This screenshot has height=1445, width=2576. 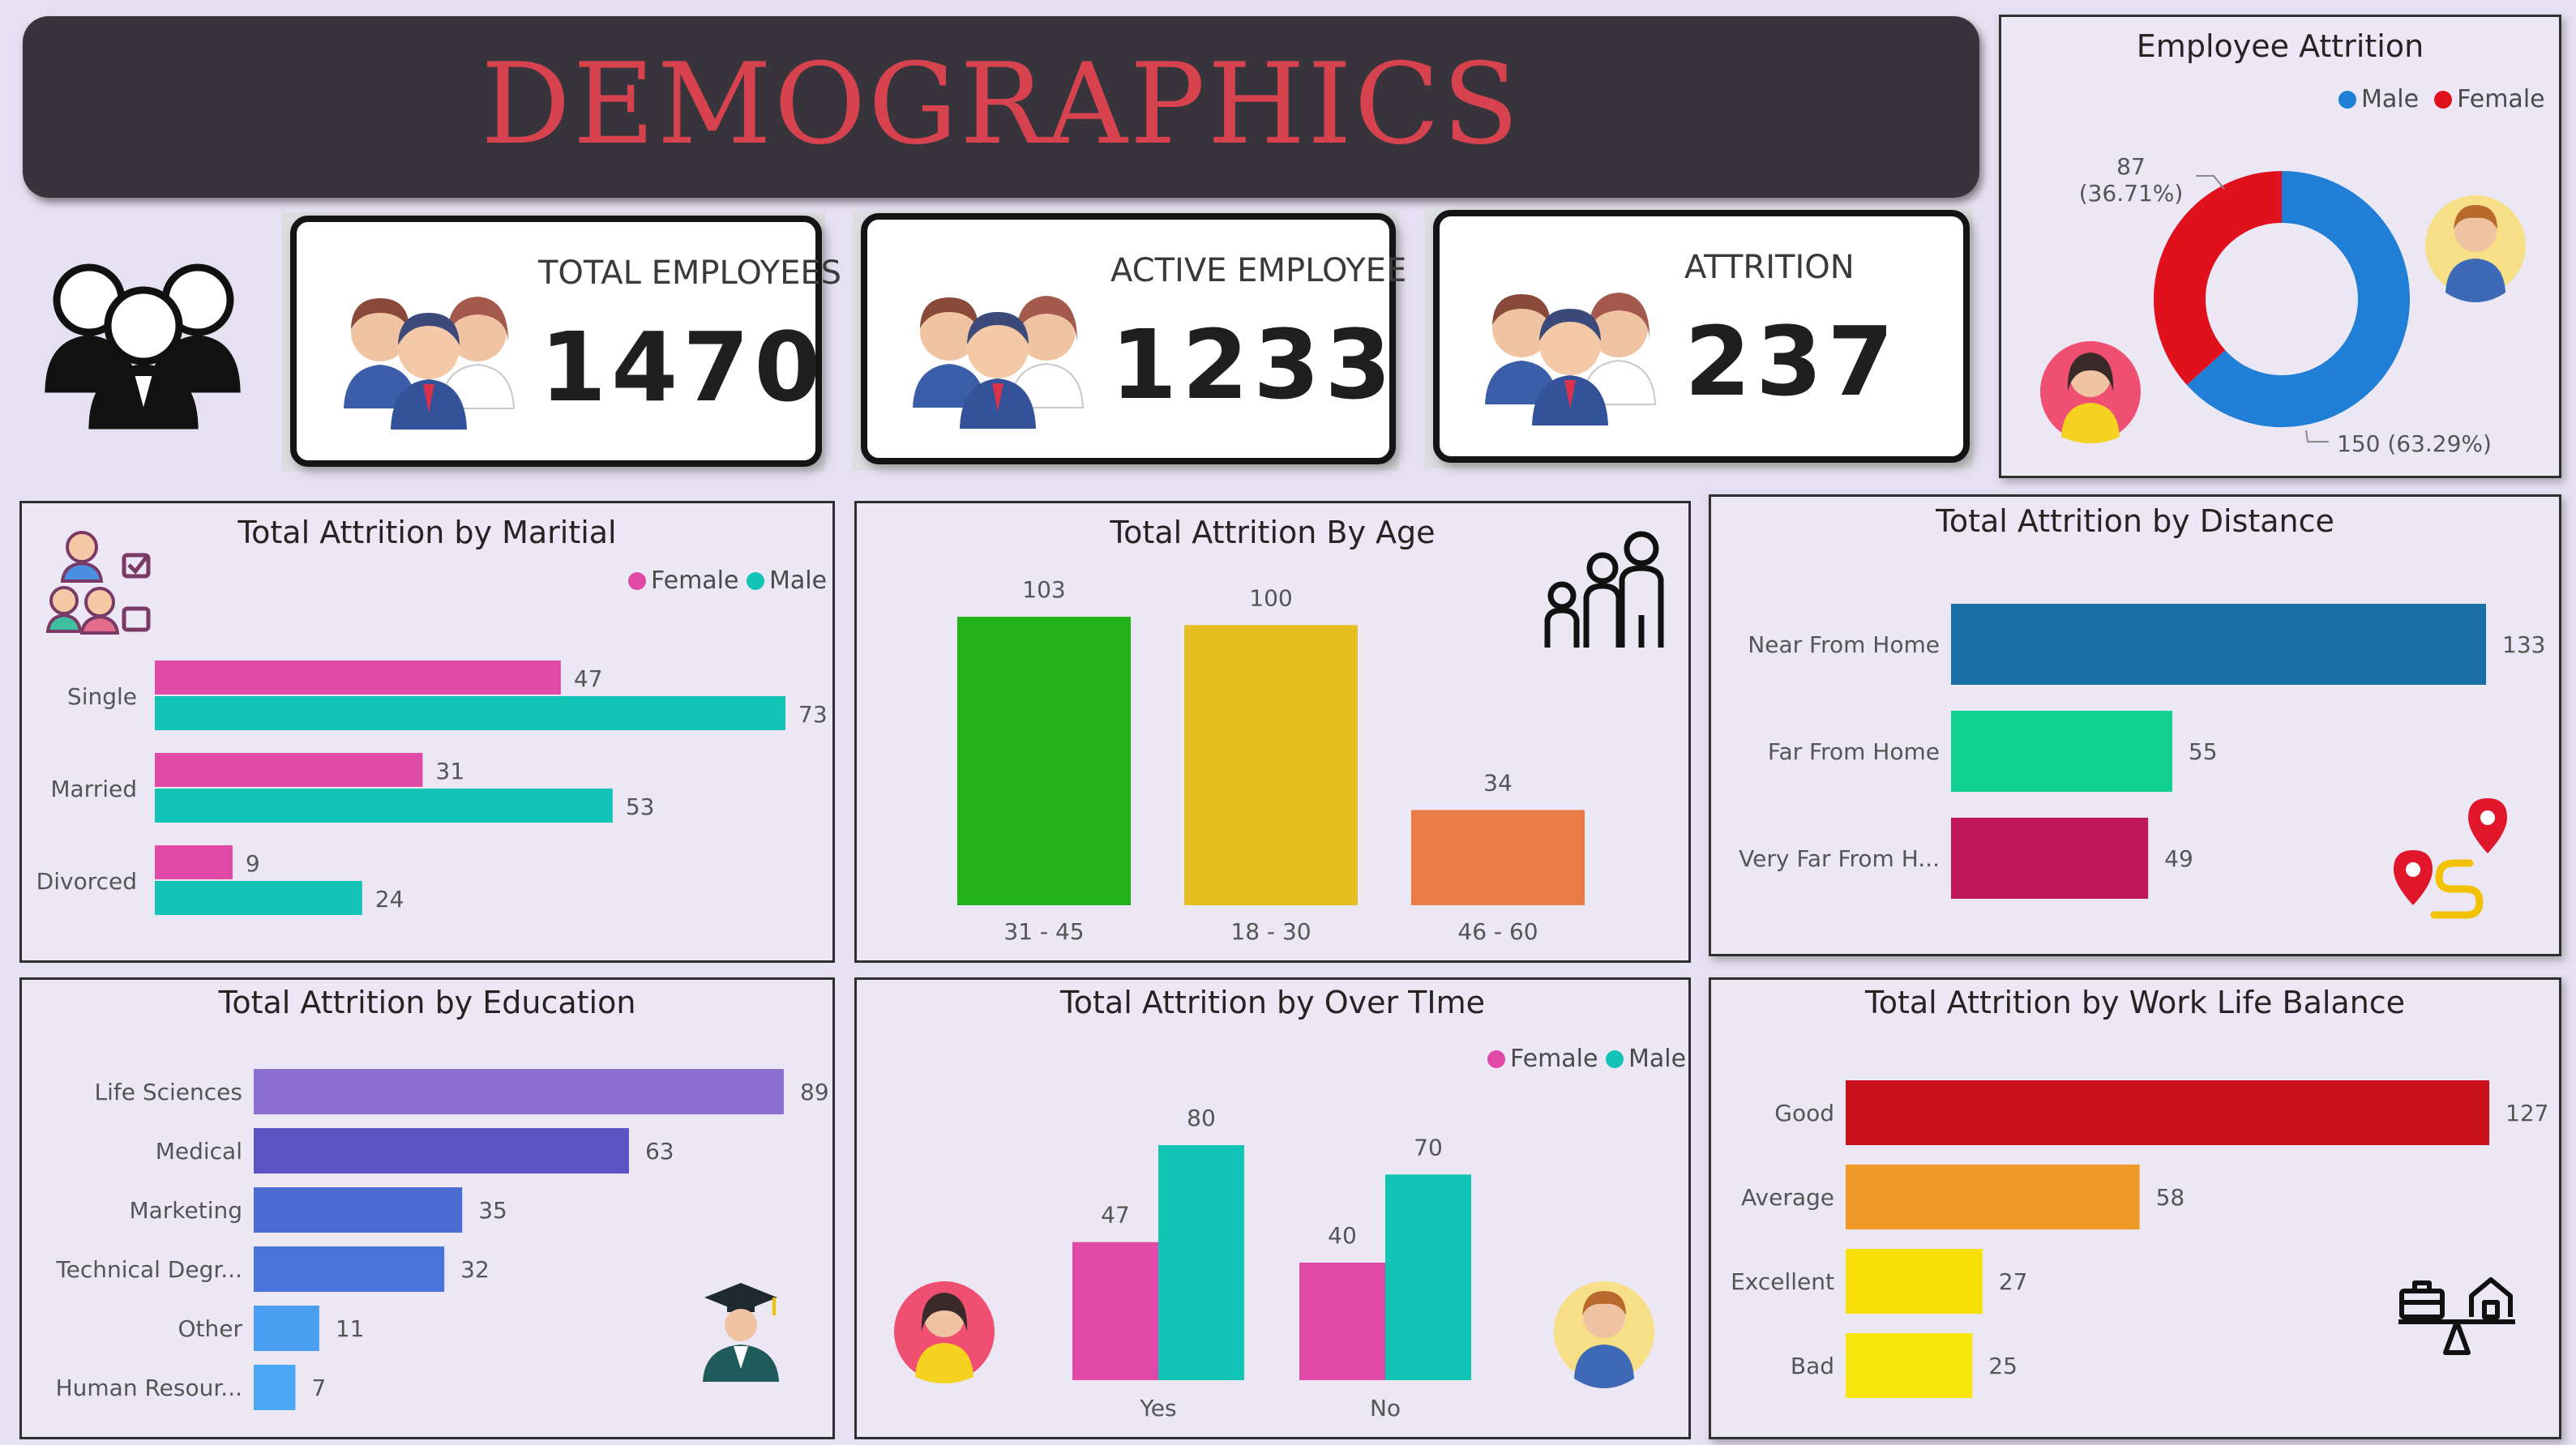 I want to click on category-label: 46 - 60, so click(x=1497, y=931).